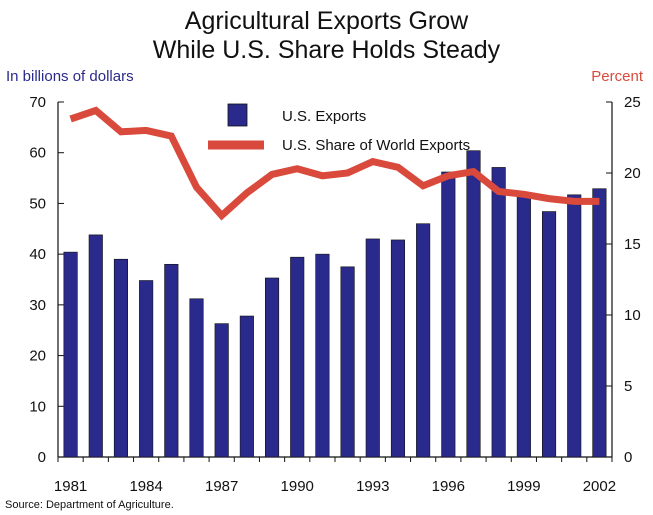 This screenshot has width=653, height=515. What do you see at coordinates (37, 254) in the screenshot?
I see `left-tick-label: 40` at bounding box center [37, 254].